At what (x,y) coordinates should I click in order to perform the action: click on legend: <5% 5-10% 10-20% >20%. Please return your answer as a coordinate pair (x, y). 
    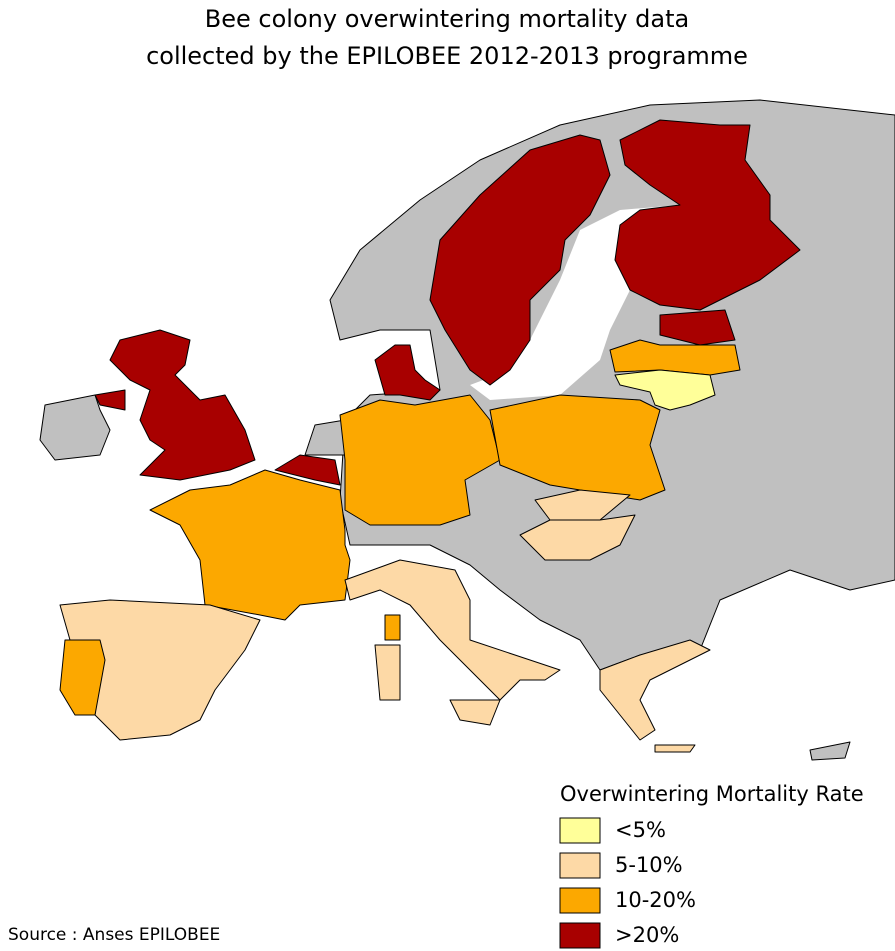
    Looking at the image, I should click on (627, 883).